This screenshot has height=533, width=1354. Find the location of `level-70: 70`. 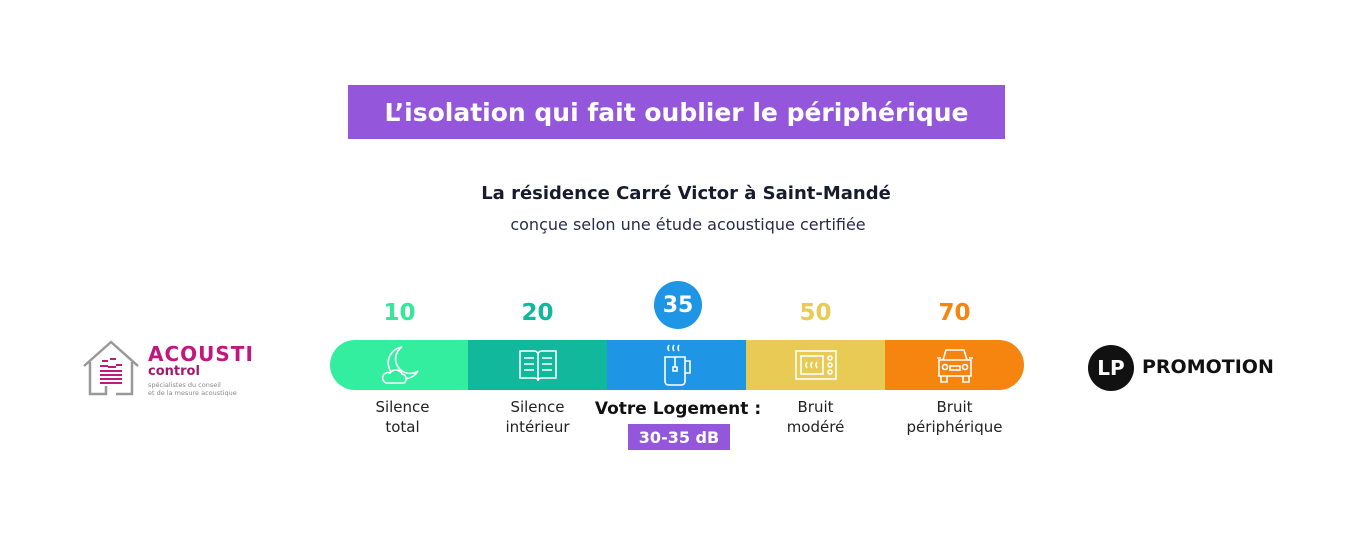

level-70: 70 is located at coordinates (954, 313).